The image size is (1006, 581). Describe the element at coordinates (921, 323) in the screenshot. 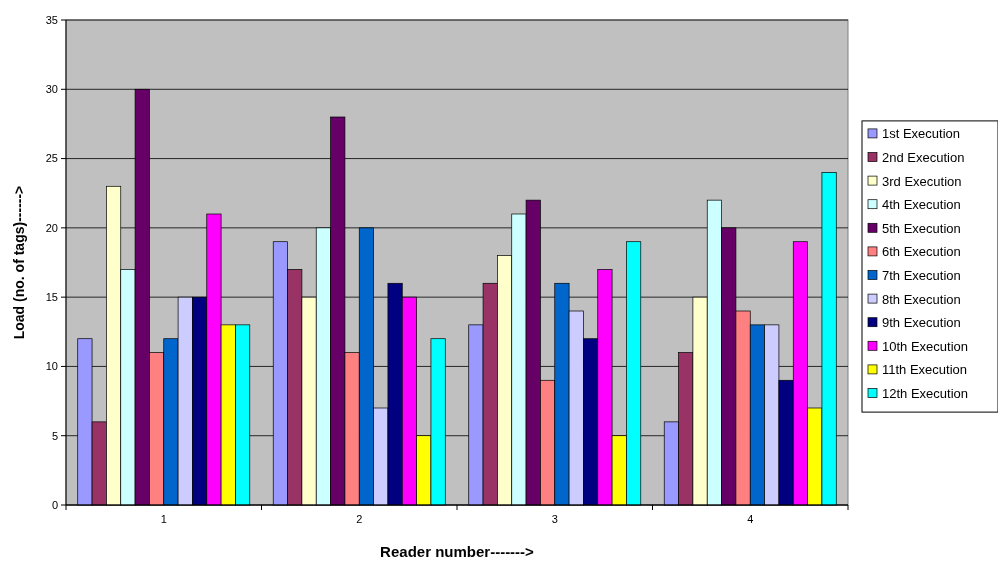

I see `legend-label: 9th Execution` at that location.